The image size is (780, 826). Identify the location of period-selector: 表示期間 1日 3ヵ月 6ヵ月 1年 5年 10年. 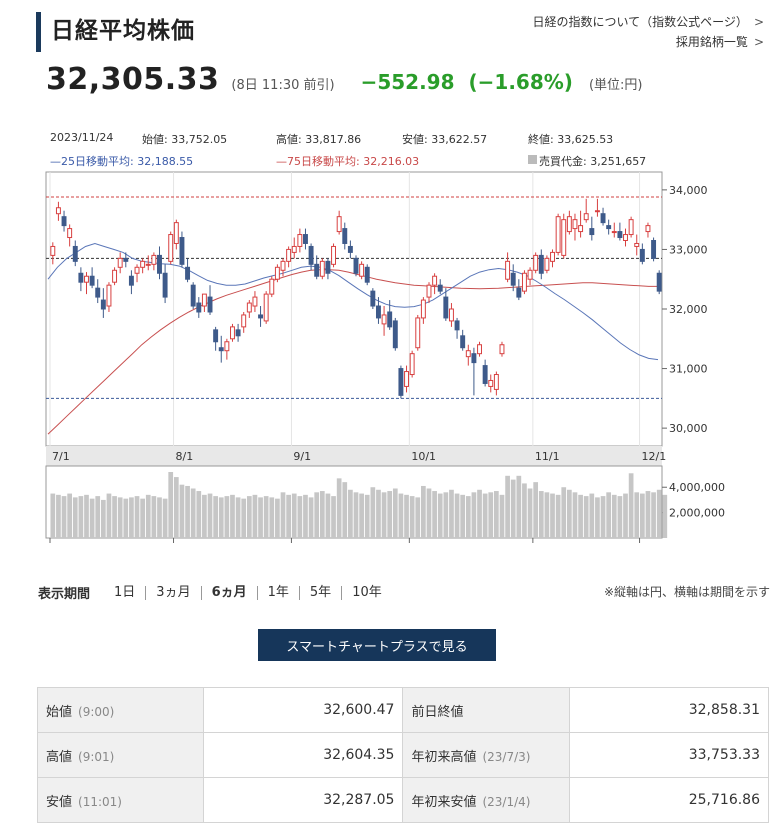
(215, 592).